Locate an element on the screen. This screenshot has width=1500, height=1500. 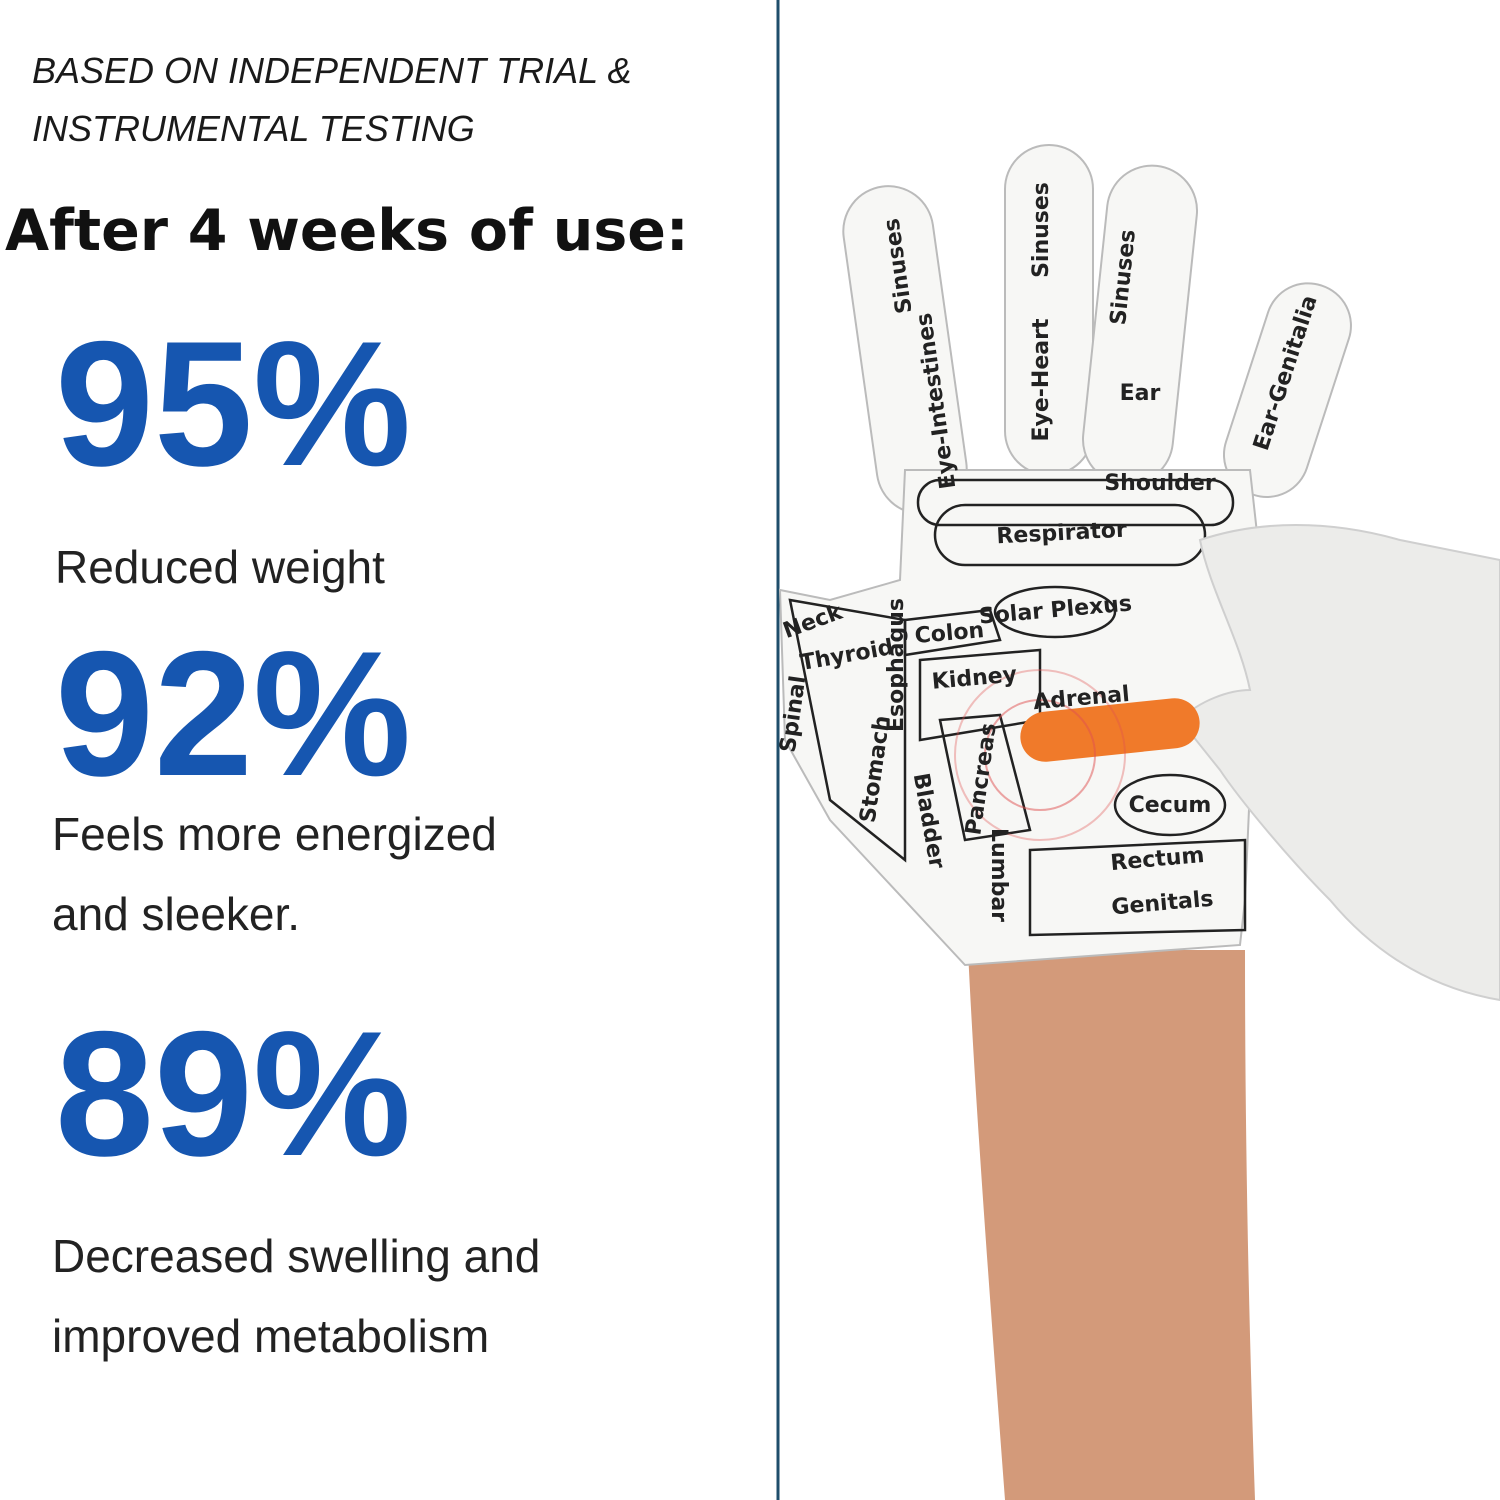
note-line: INSTRUMENTAL TESTING is located at coordinates (253, 128).